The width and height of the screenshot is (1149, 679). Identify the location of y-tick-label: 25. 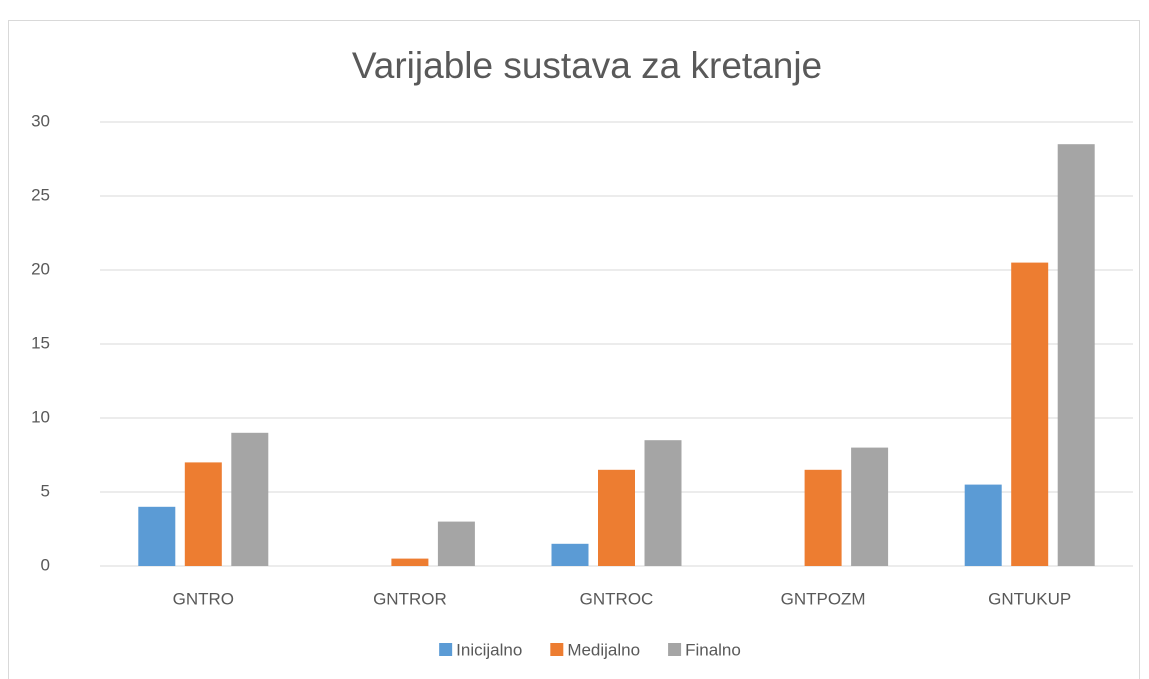
(40, 194).